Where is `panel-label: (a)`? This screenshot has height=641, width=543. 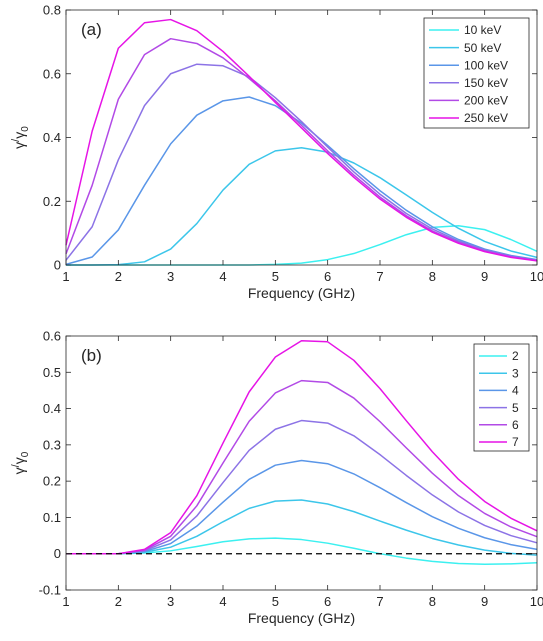 panel-label: (a) is located at coordinates (91, 29).